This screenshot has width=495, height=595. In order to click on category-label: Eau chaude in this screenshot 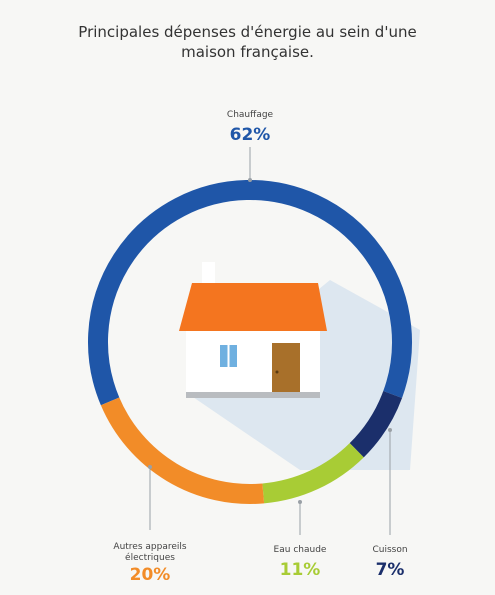, I will do `click(300, 550)`.